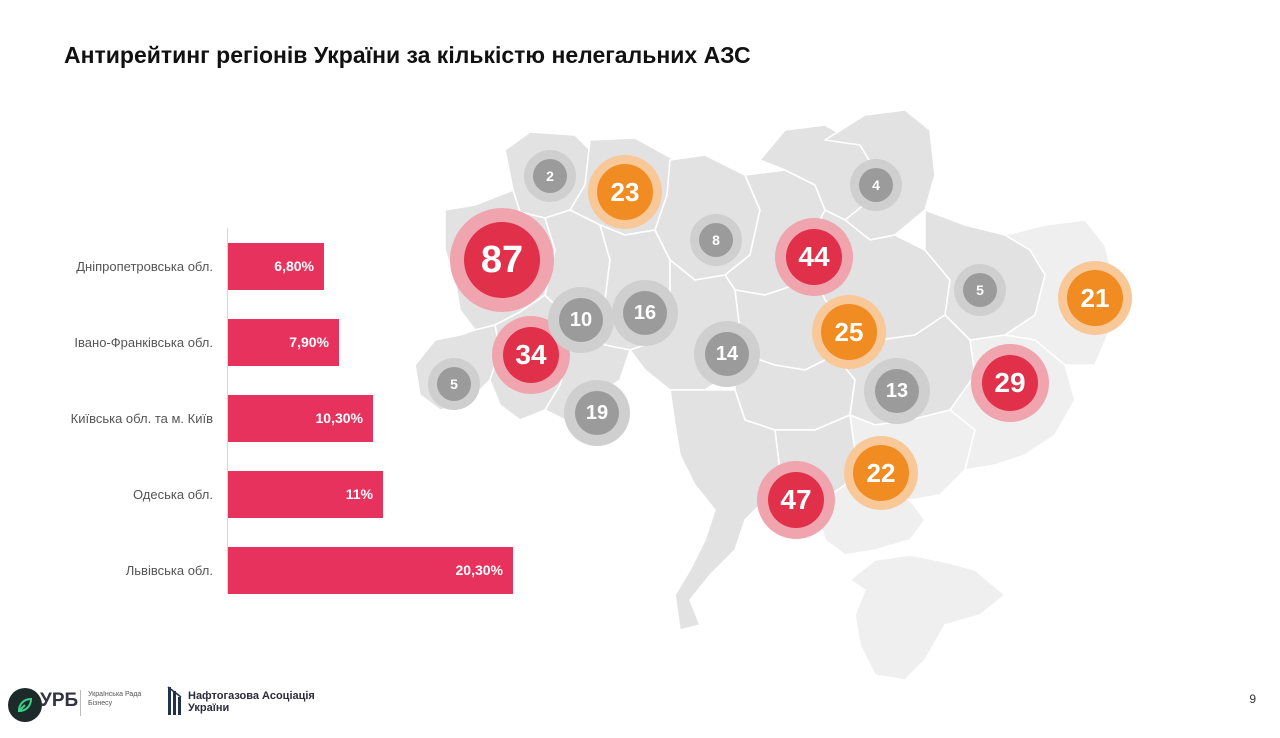 This screenshot has height=738, width=1280. I want to click on category-label: Львівська обл., so click(169, 570).